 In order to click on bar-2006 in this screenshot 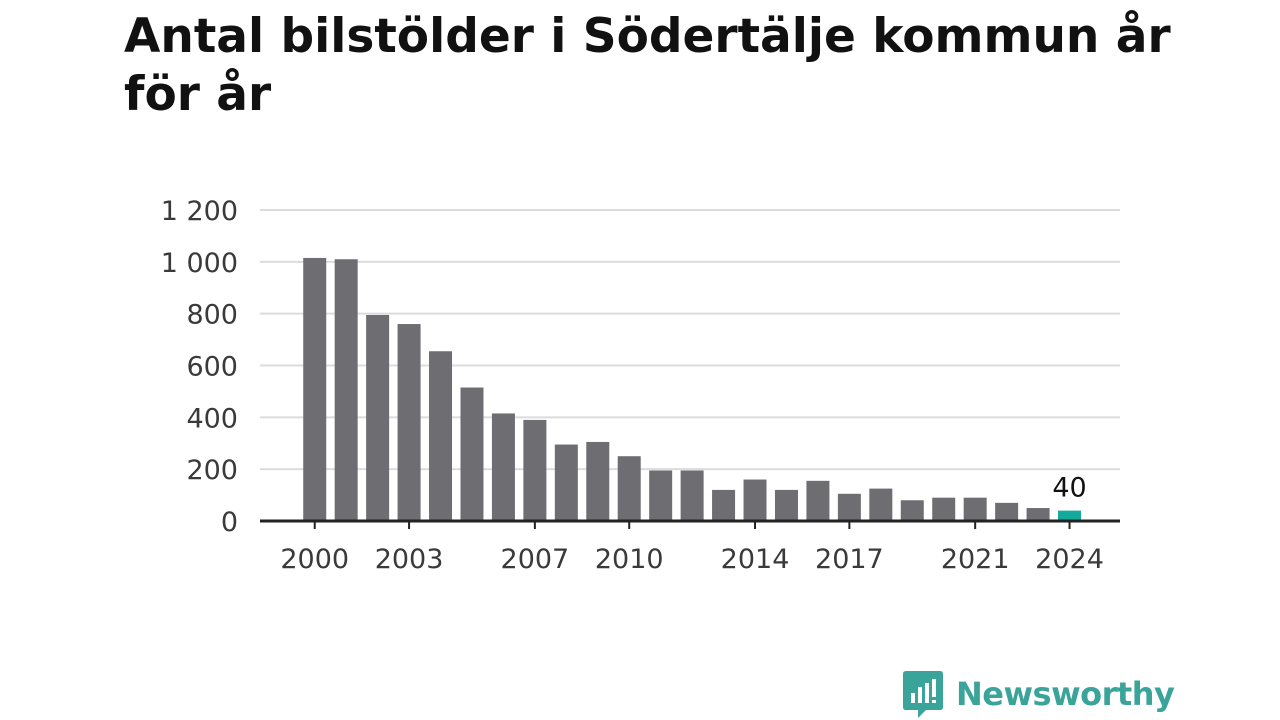, I will do `click(503, 467)`.